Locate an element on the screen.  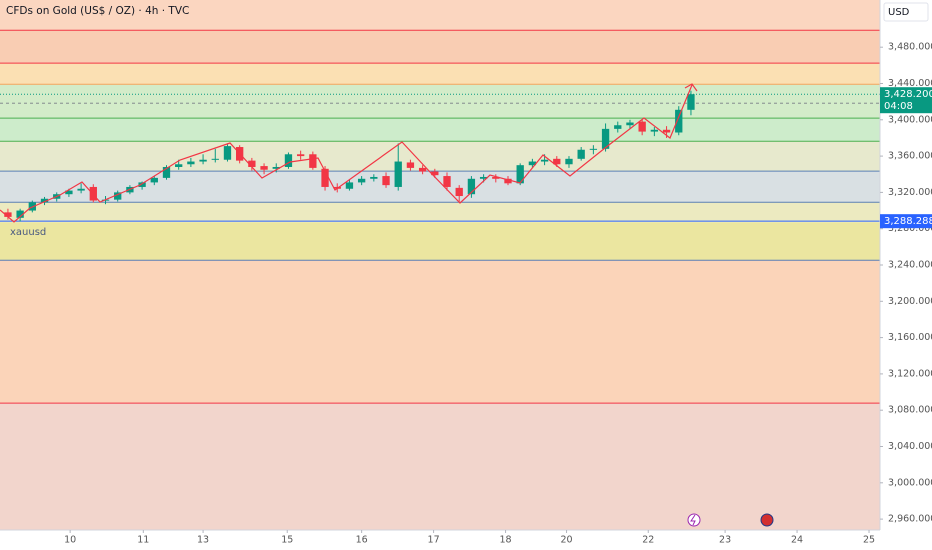
currency: USD is located at coordinates (899, 12).